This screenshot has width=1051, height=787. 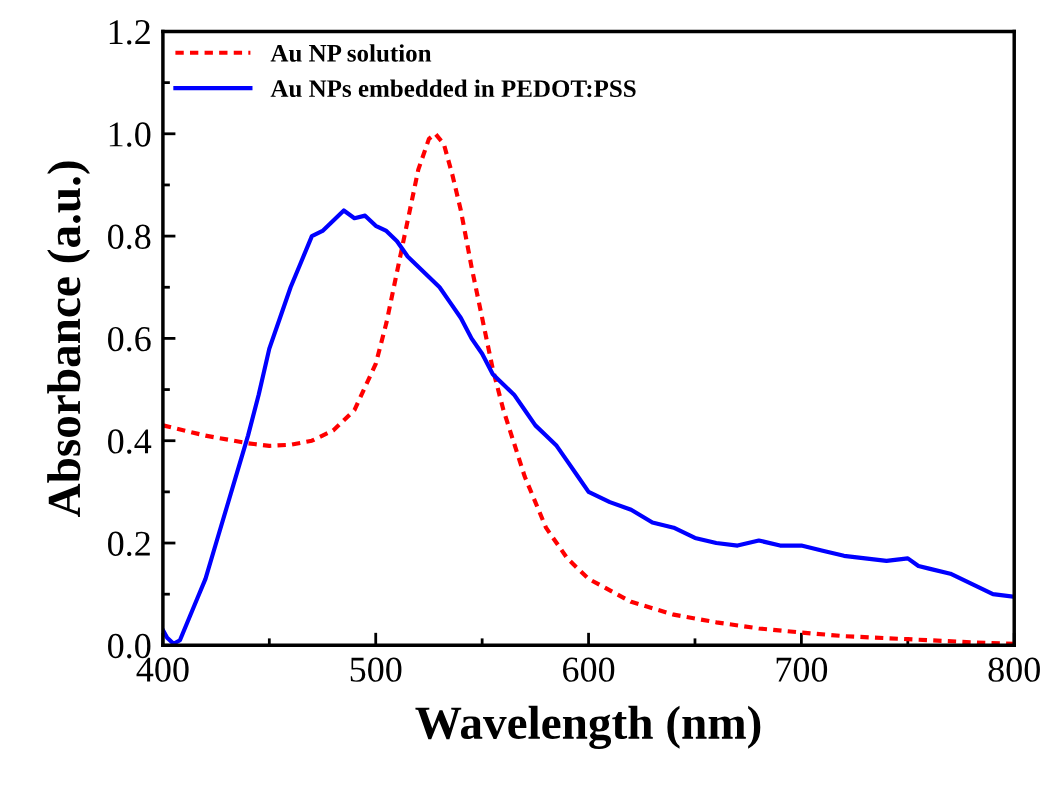 I want to click on y-tick-label: 0.6, so click(x=129, y=339).